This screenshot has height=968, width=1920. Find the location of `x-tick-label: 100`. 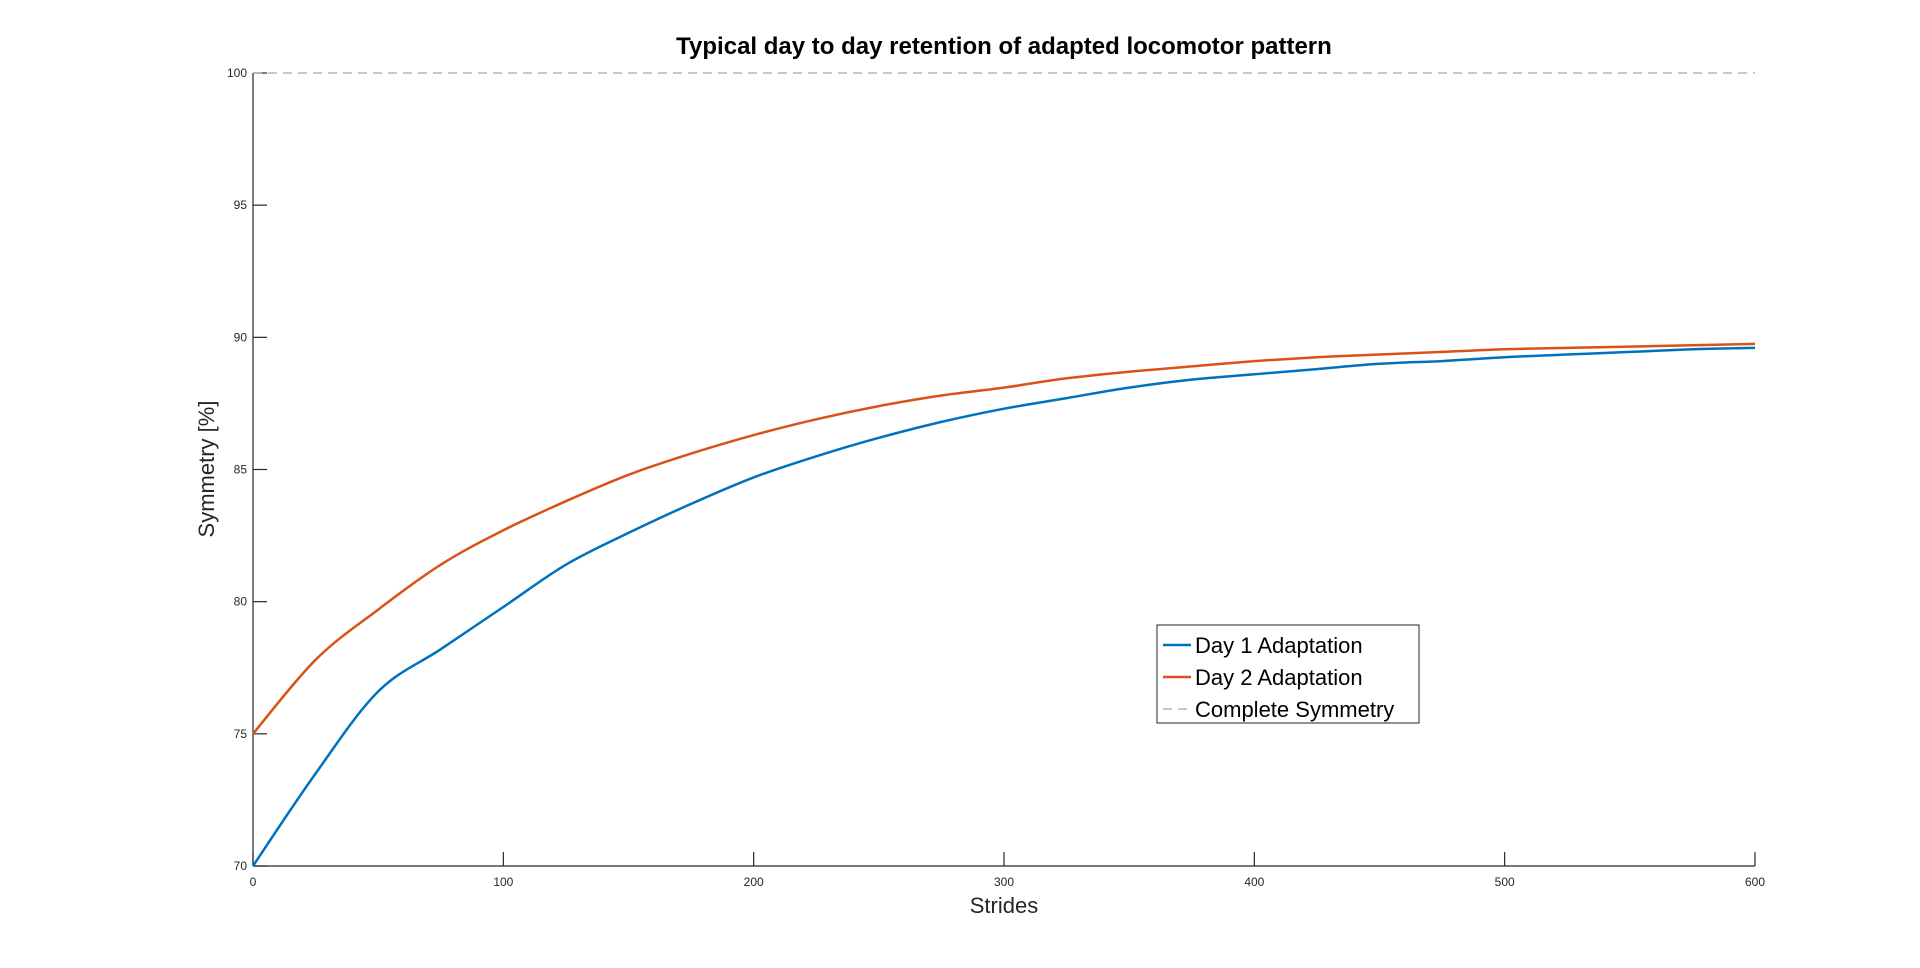

x-tick-label: 100 is located at coordinates (503, 882).